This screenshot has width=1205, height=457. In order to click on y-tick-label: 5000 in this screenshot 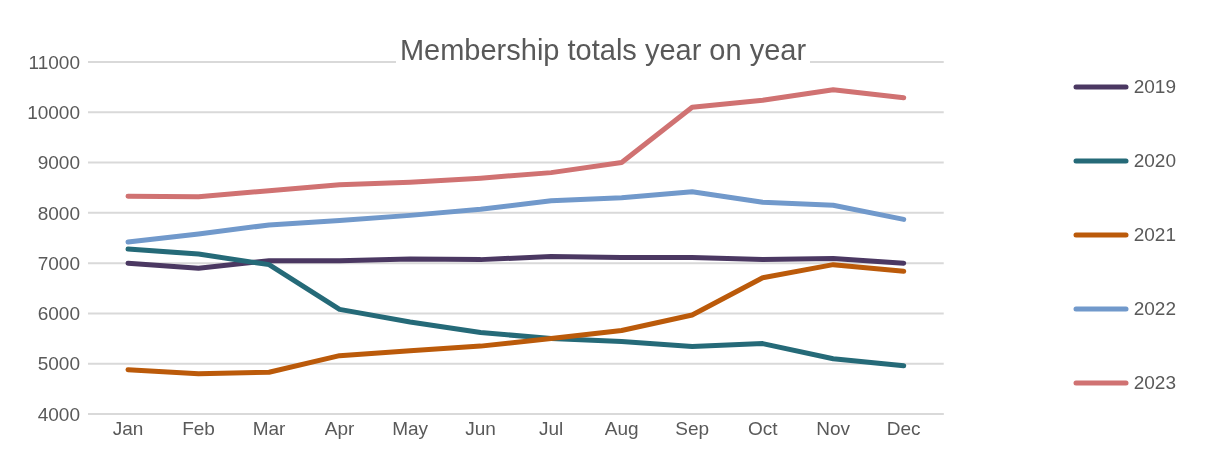, I will do `click(58, 364)`.